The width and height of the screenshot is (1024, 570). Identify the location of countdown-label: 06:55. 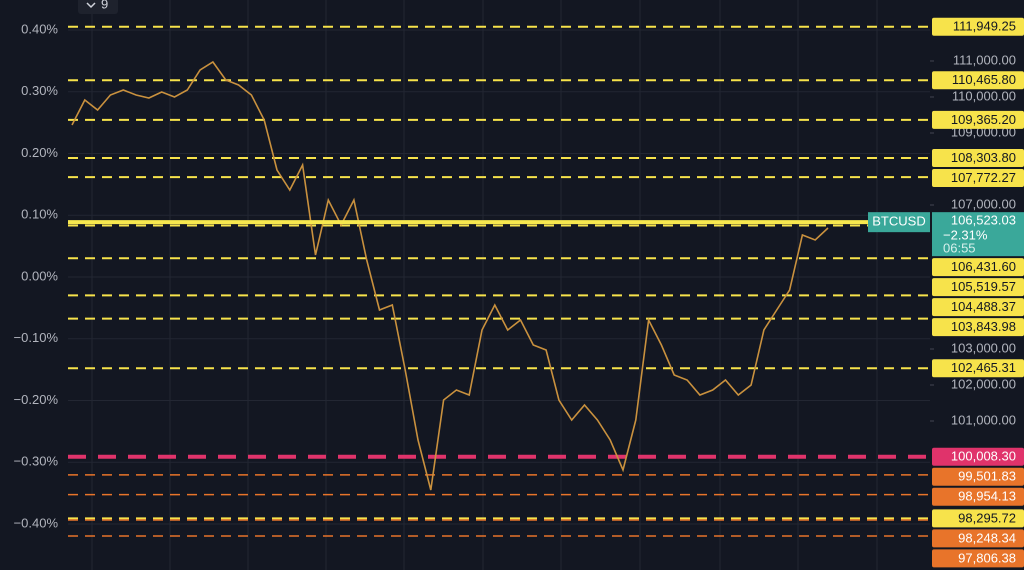
(959, 248).